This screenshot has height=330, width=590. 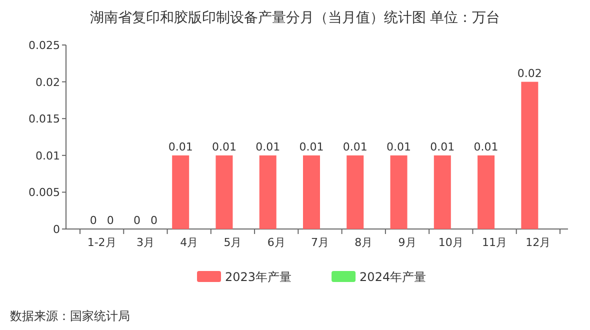 I want to click on x-tick-label: 7月, so click(x=320, y=242).